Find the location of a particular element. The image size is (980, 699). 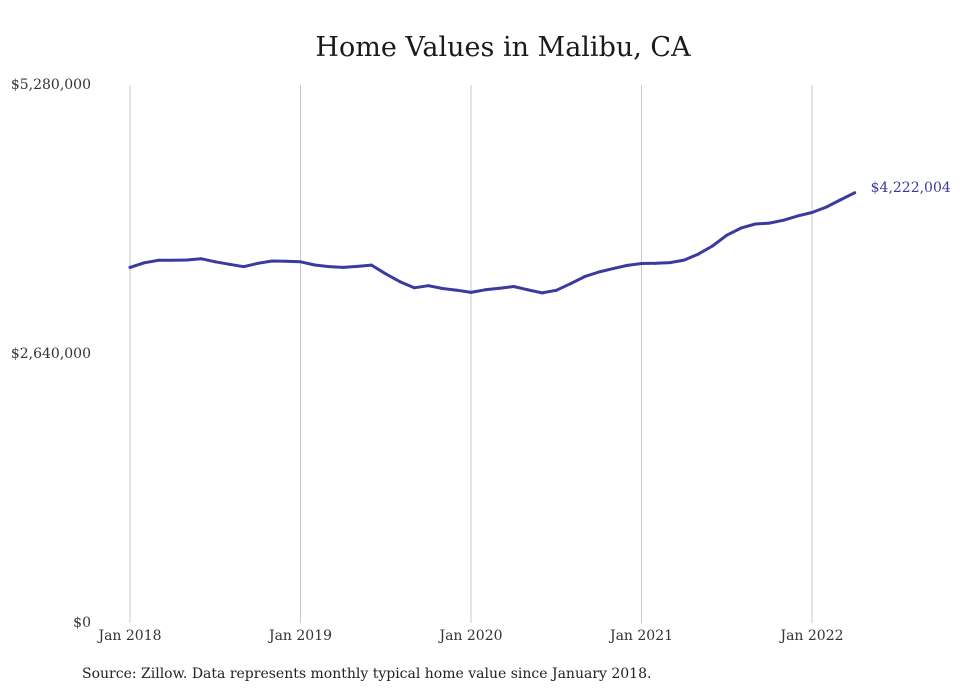

y-axis-ticks: $0 $2,640,000 $5,280,000 is located at coordinates (51, 354).